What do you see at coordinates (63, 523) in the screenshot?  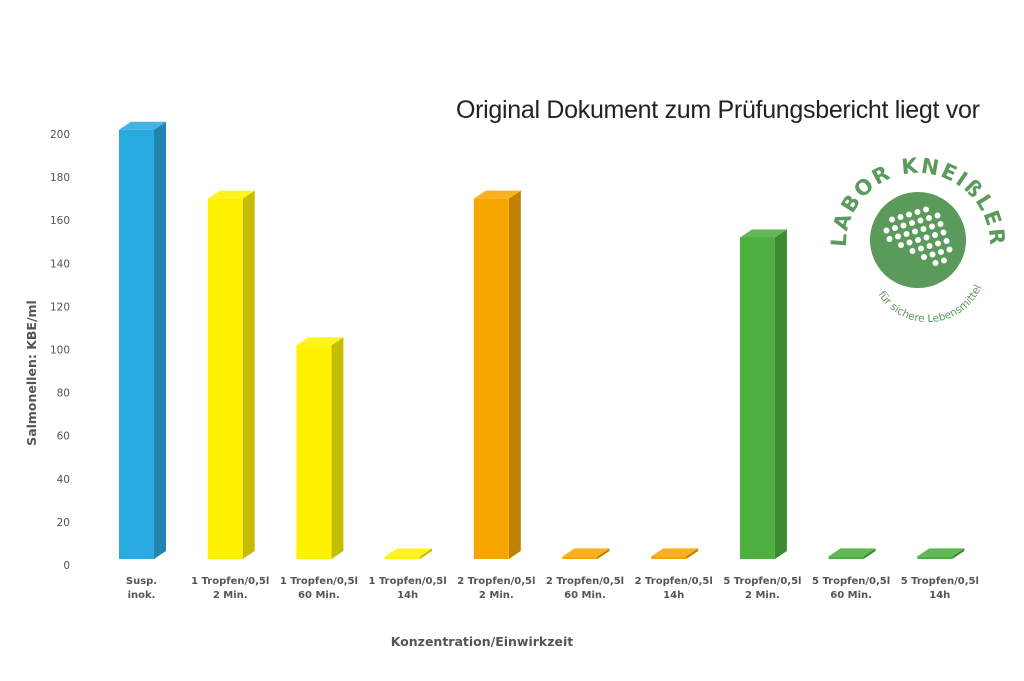 I see `y-tick-label: 20` at bounding box center [63, 523].